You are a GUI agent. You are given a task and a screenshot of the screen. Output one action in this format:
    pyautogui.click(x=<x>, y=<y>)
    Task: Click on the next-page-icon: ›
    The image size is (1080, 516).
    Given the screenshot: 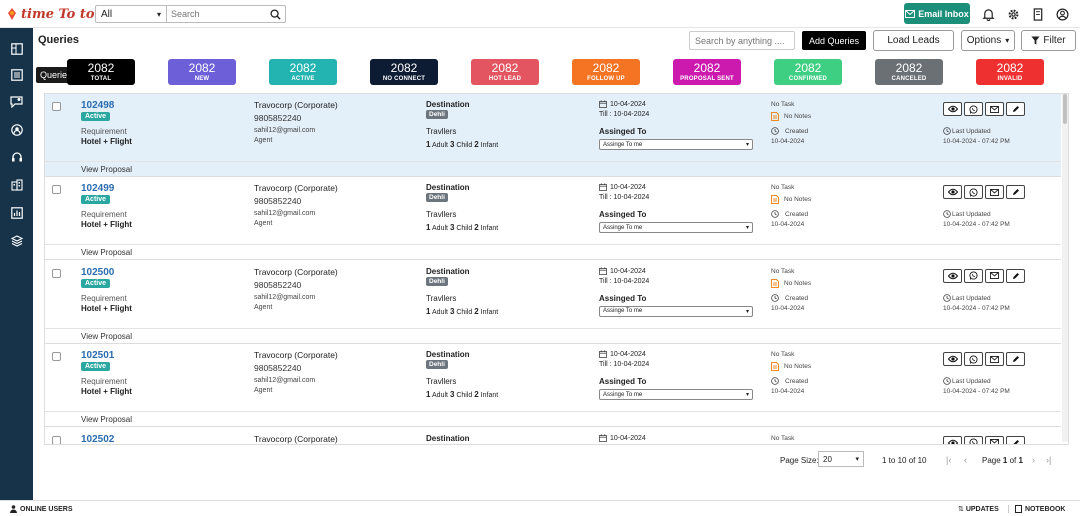 What is the action you would take?
    pyautogui.click(x=1033, y=460)
    